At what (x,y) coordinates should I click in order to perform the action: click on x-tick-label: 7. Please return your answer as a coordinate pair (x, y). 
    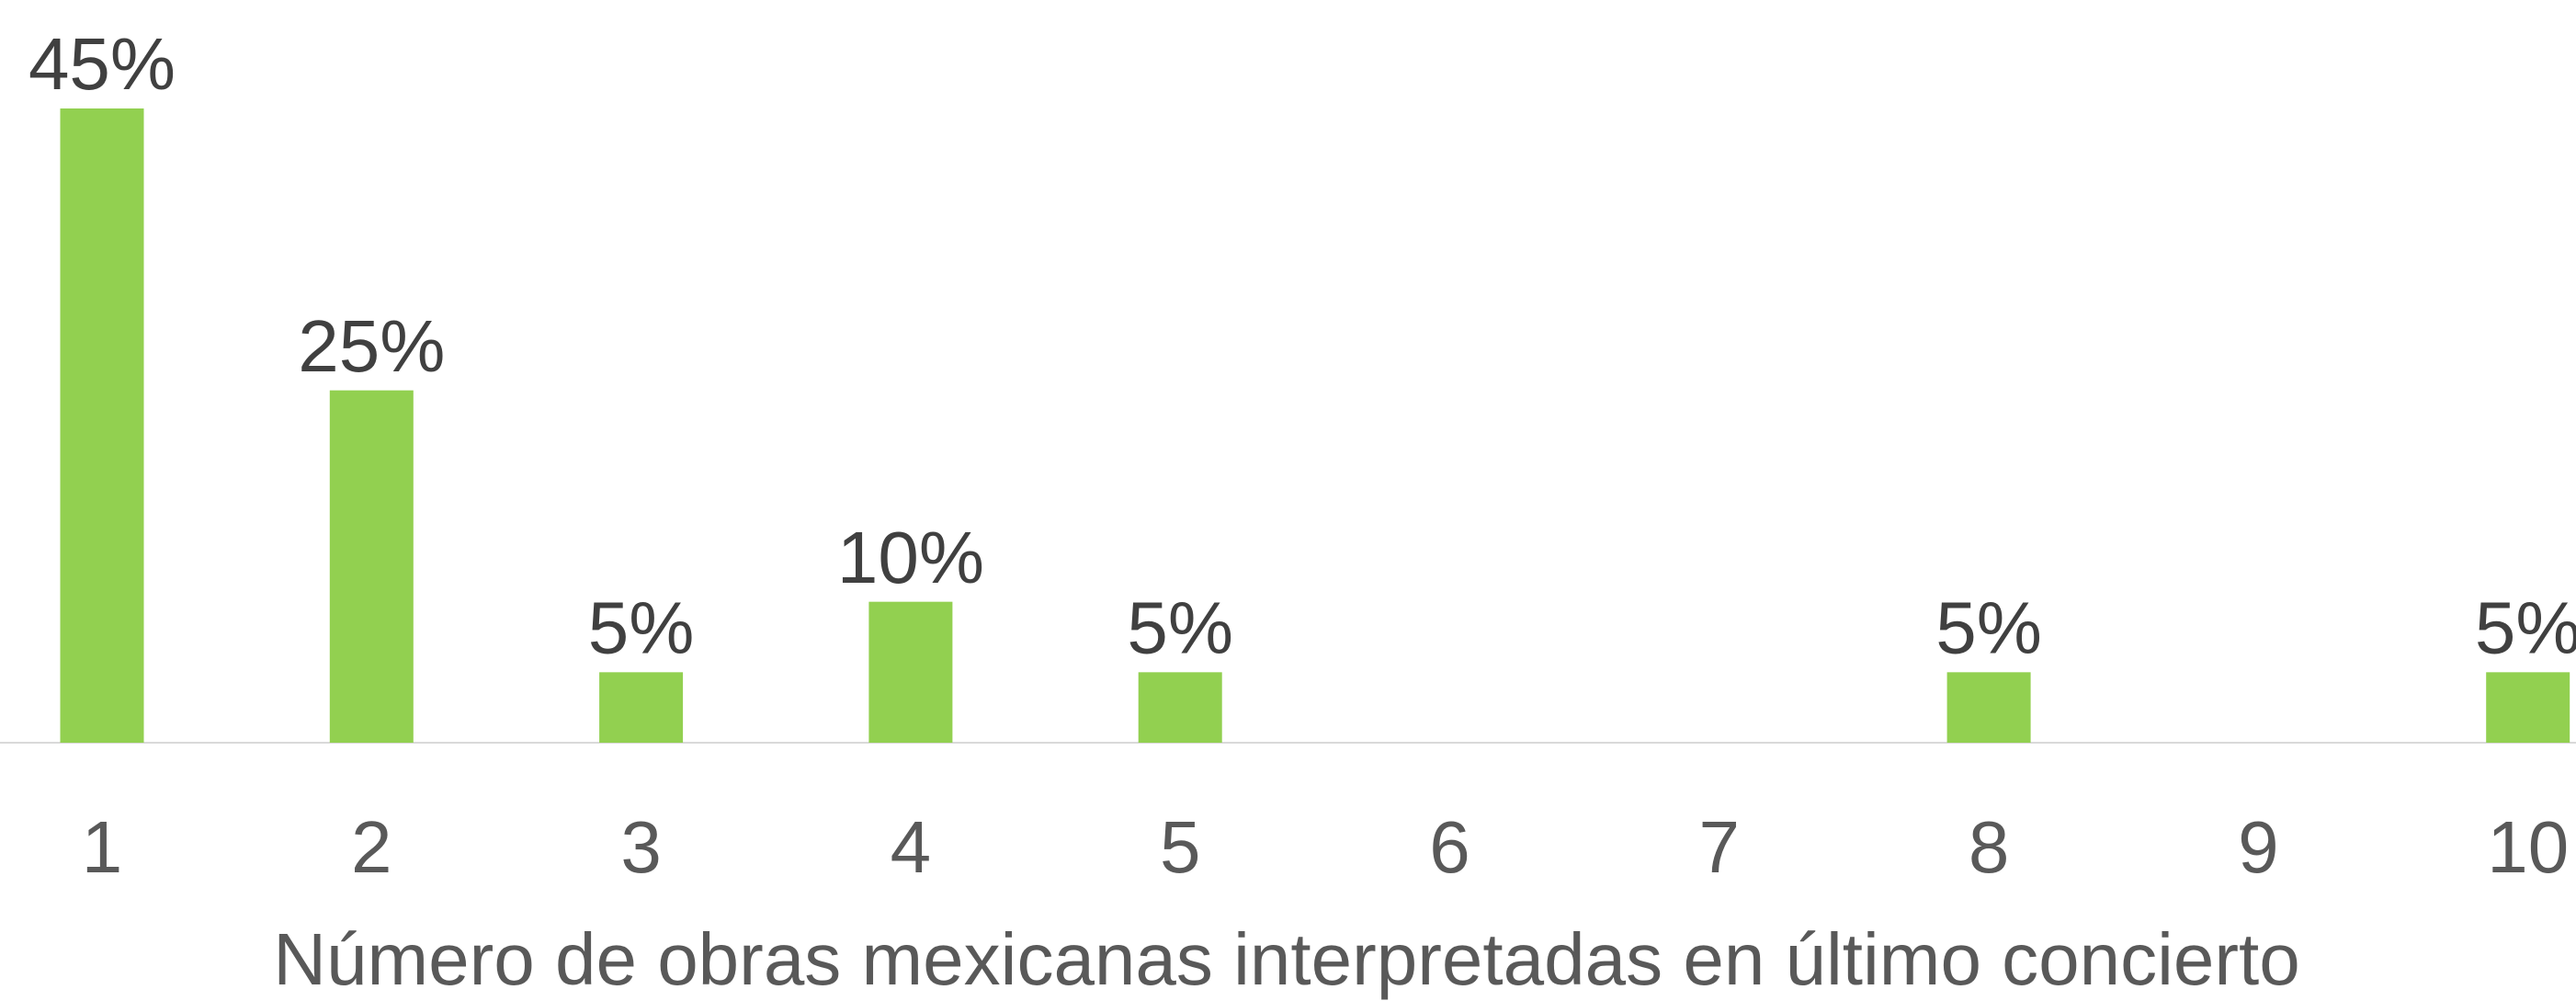
    Looking at the image, I should click on (1720, 847).